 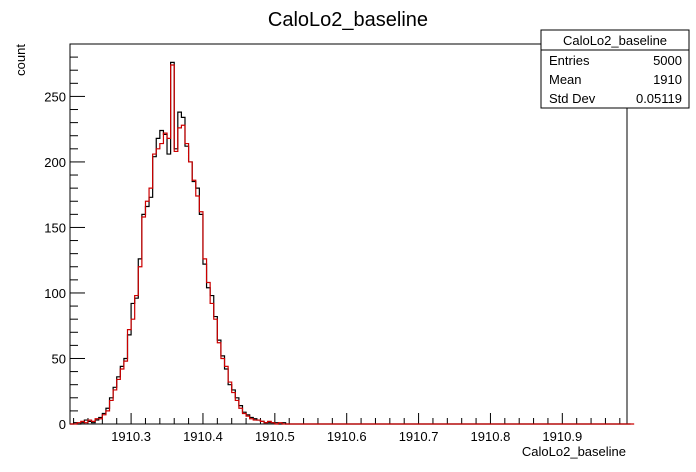 What do you see at coordinates (20, 60) in the screenshot?
I see `y-axis-label: count` at bounding box center [20, 60].